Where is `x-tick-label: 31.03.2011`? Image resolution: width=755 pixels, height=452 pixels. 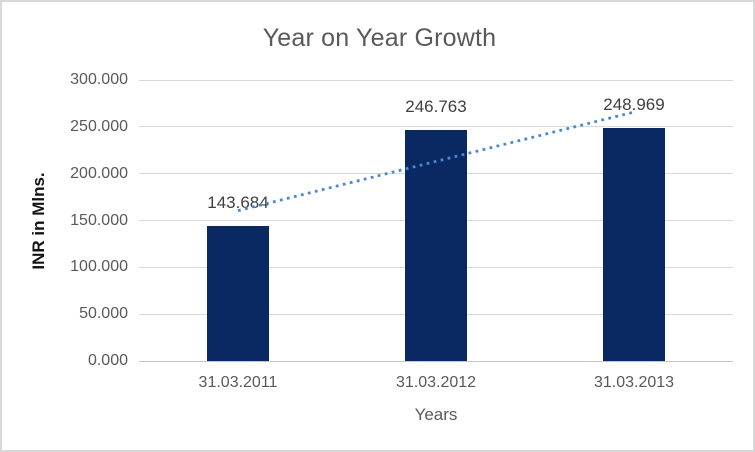
x-tick-label: 31.03.2011 is located at coordinates (238, 382).